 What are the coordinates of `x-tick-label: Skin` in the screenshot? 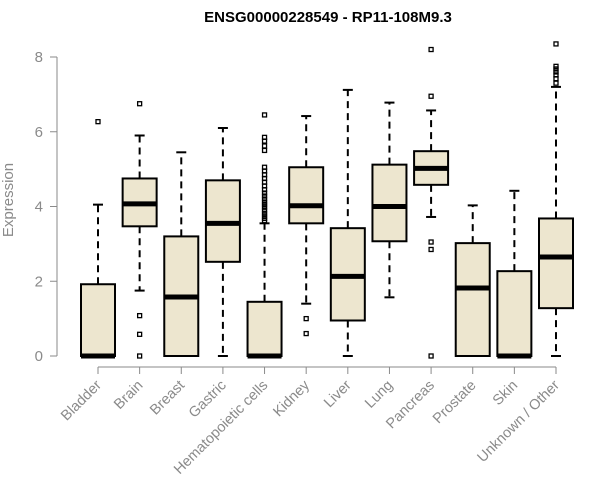 It's located at (505, 393).